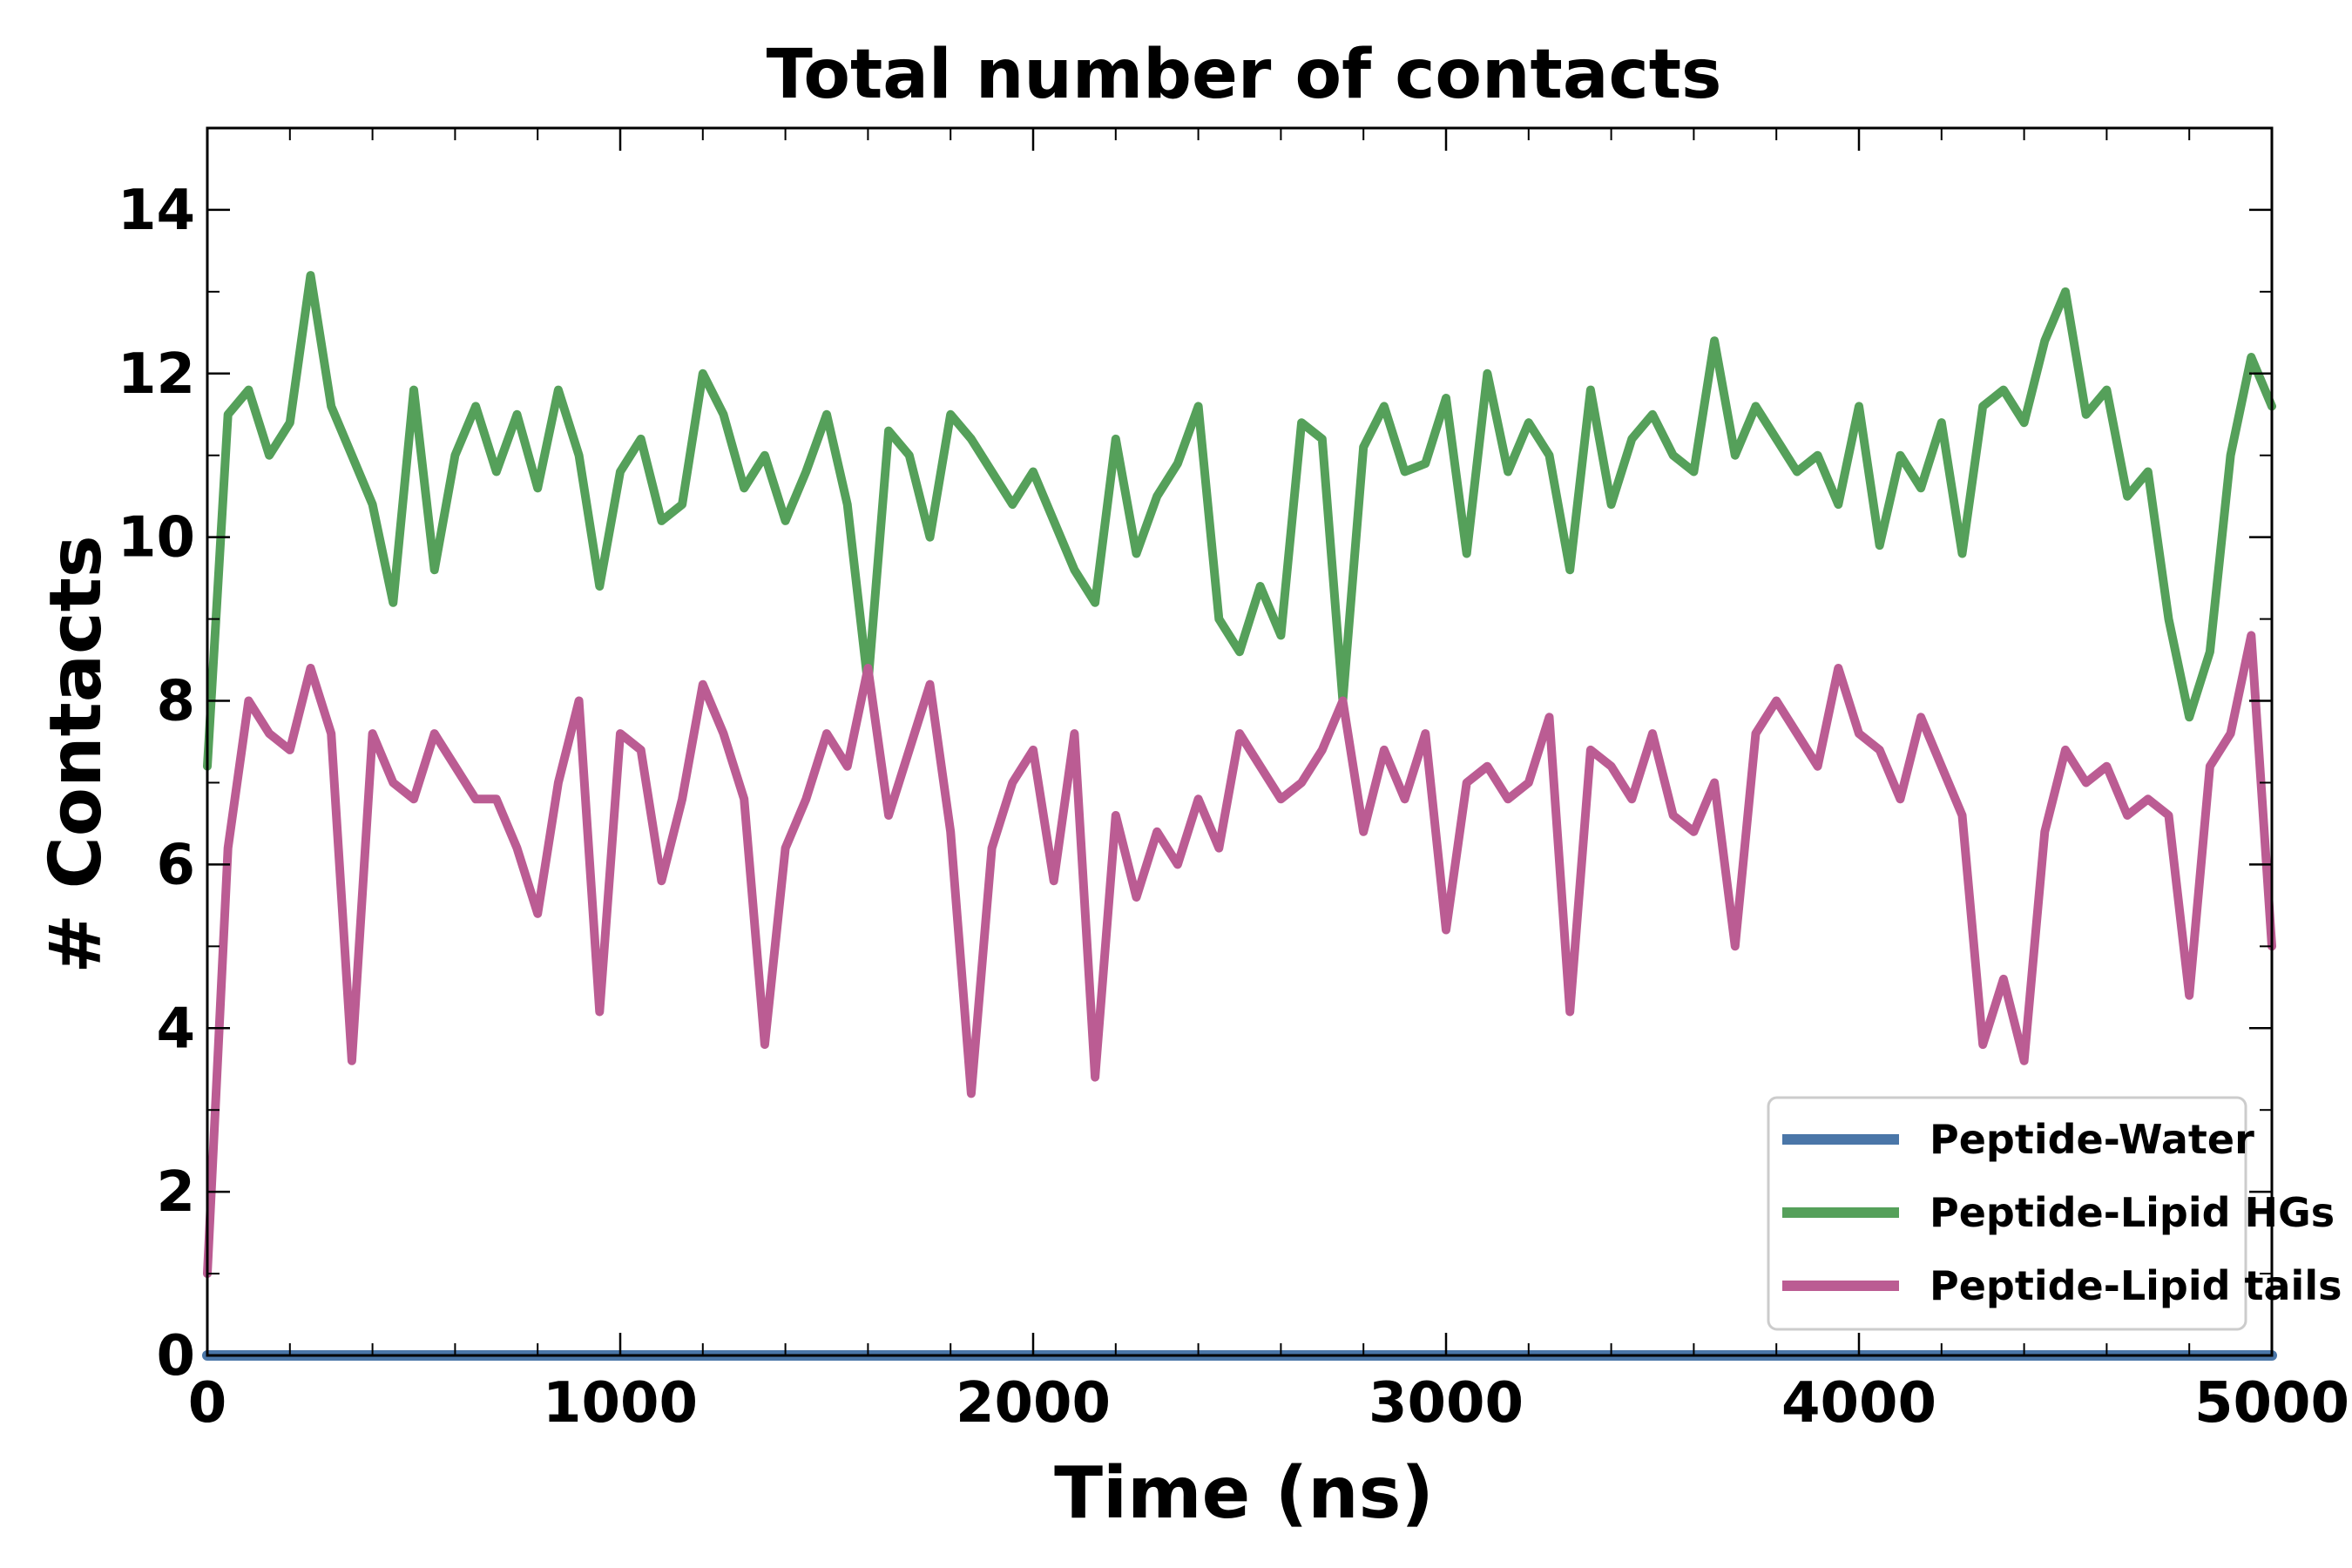 The width and height of the screenshot is (2352, 1568). Describe the element at coordinates (76, 754) in the screenshot. I see `y-axis-label: # Contacts` at that location.